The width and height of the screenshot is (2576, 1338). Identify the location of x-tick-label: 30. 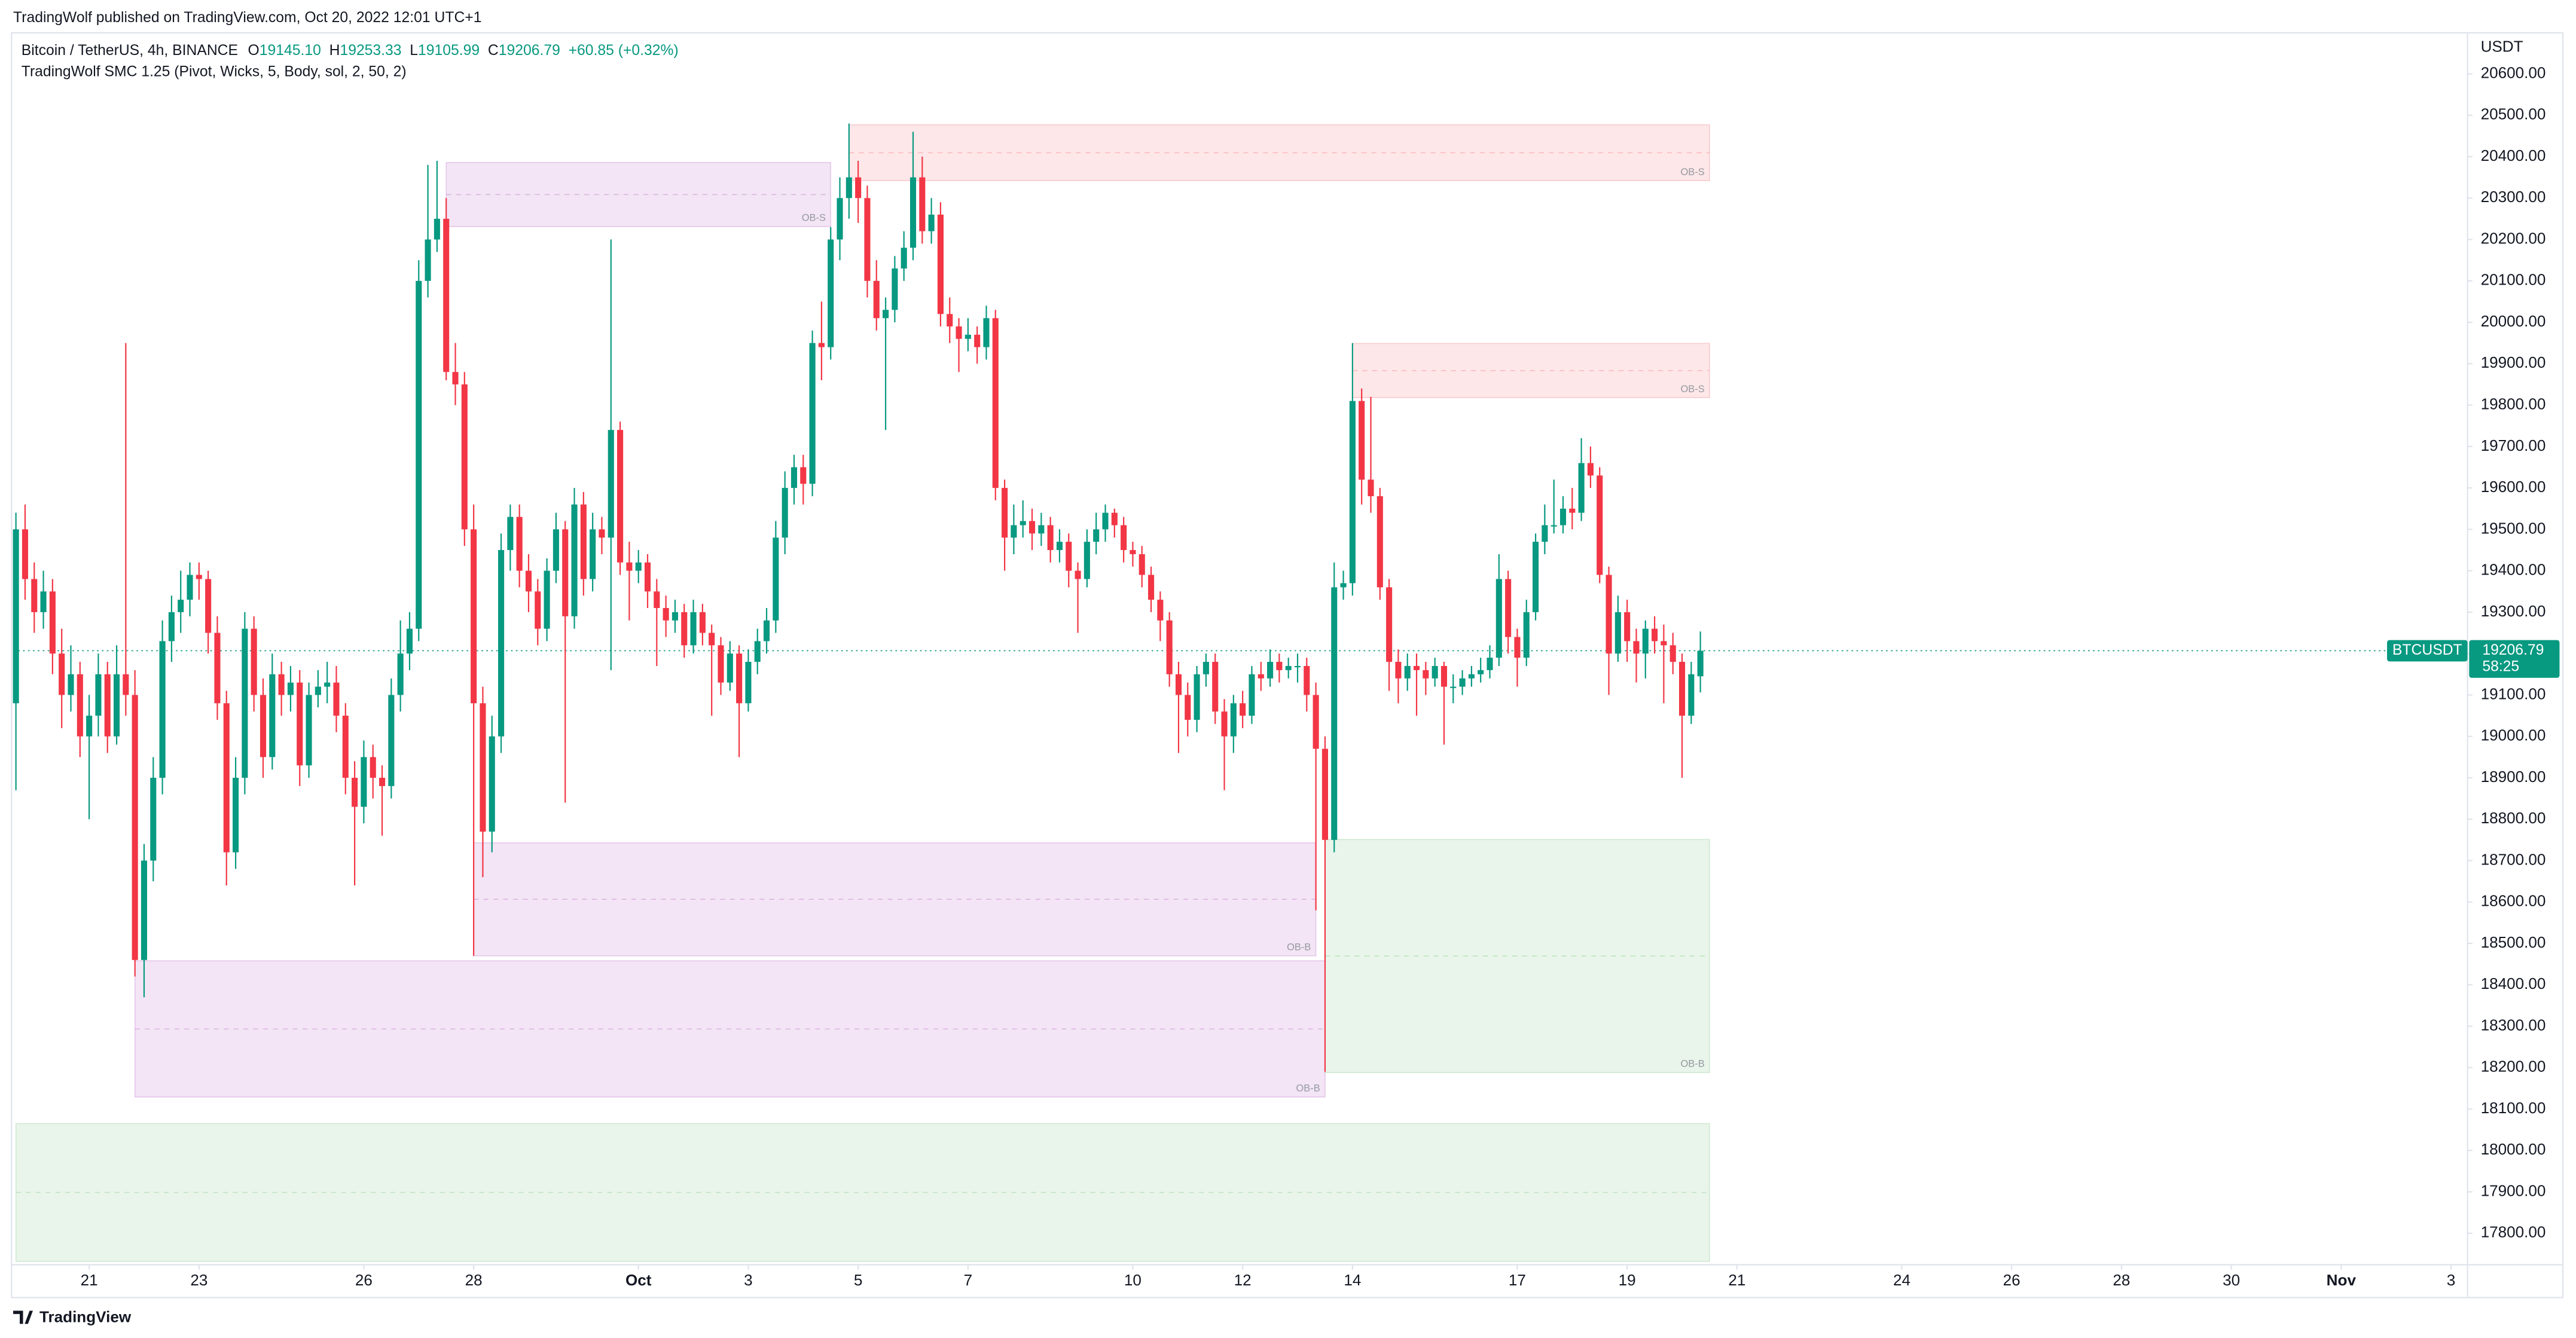
(2231, 1280).